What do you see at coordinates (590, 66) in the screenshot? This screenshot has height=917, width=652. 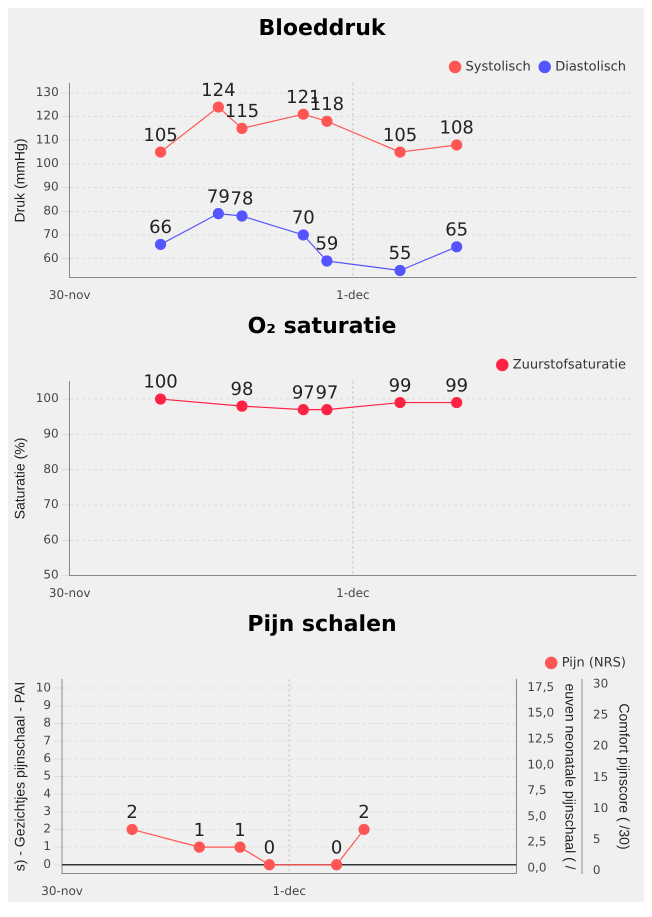 I see `legend-label: Diastolisch` at bounding box center [590, 66].